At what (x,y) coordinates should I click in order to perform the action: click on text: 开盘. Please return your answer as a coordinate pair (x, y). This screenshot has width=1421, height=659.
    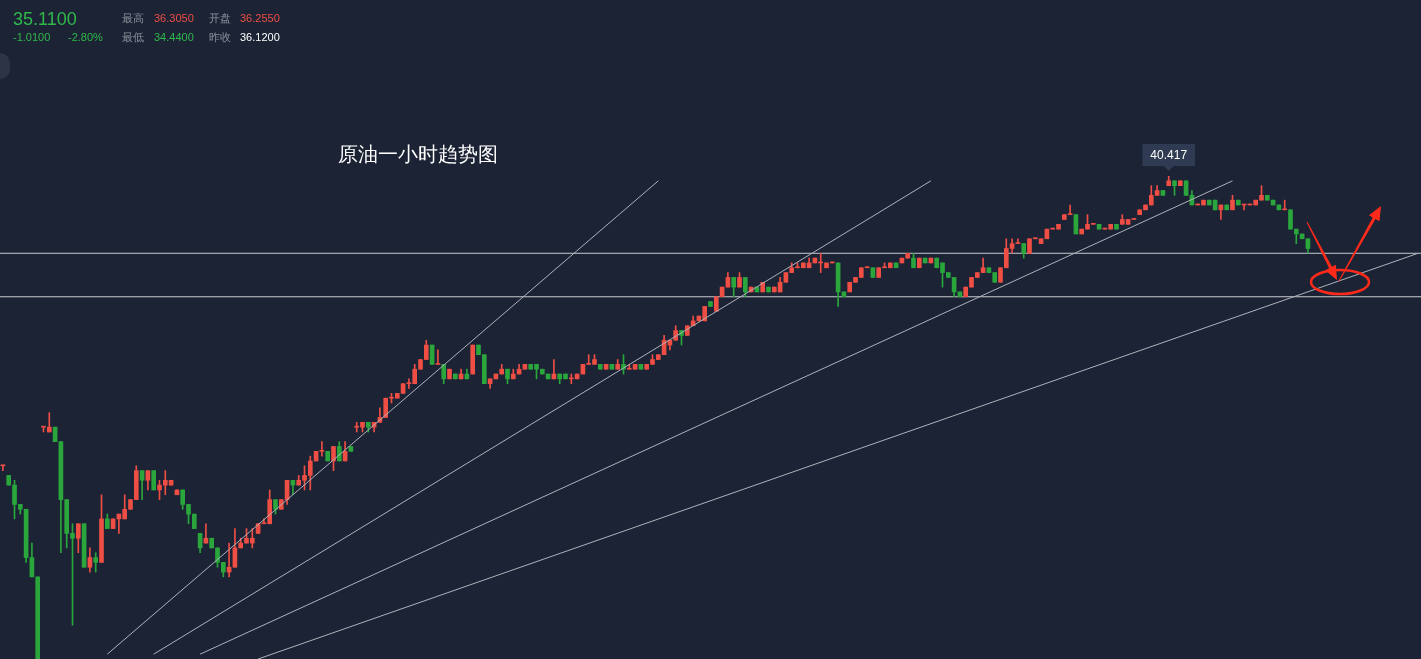
    Looking at the image, I should click on (220, 18).